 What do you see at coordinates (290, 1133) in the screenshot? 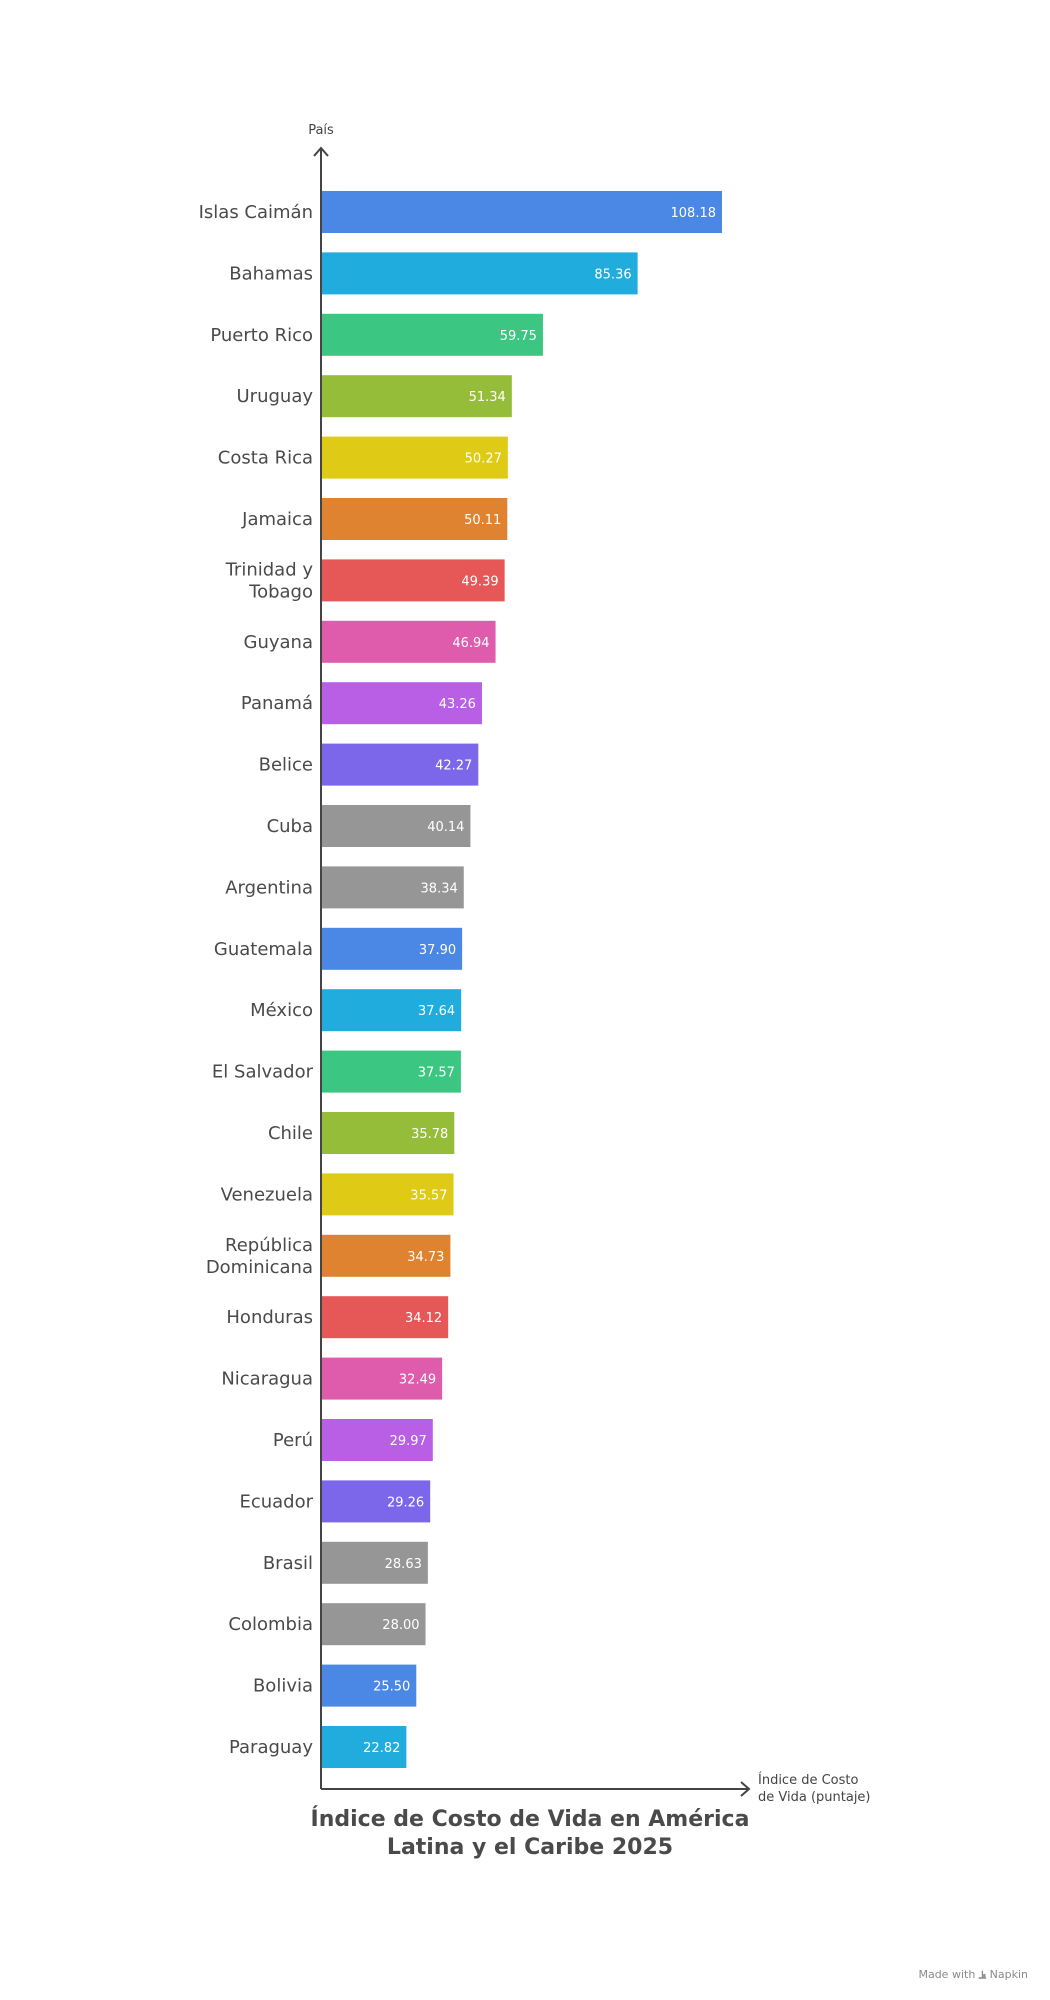
I see `category-label: Chile` at bounding box center [290, 1133].